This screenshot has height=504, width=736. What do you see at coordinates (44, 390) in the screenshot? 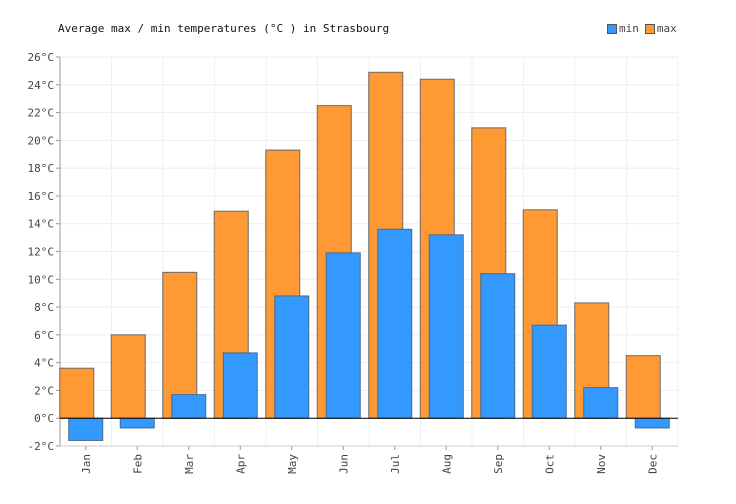
I see `y-tick-label: 2°C` at bounding box center [44, 390].